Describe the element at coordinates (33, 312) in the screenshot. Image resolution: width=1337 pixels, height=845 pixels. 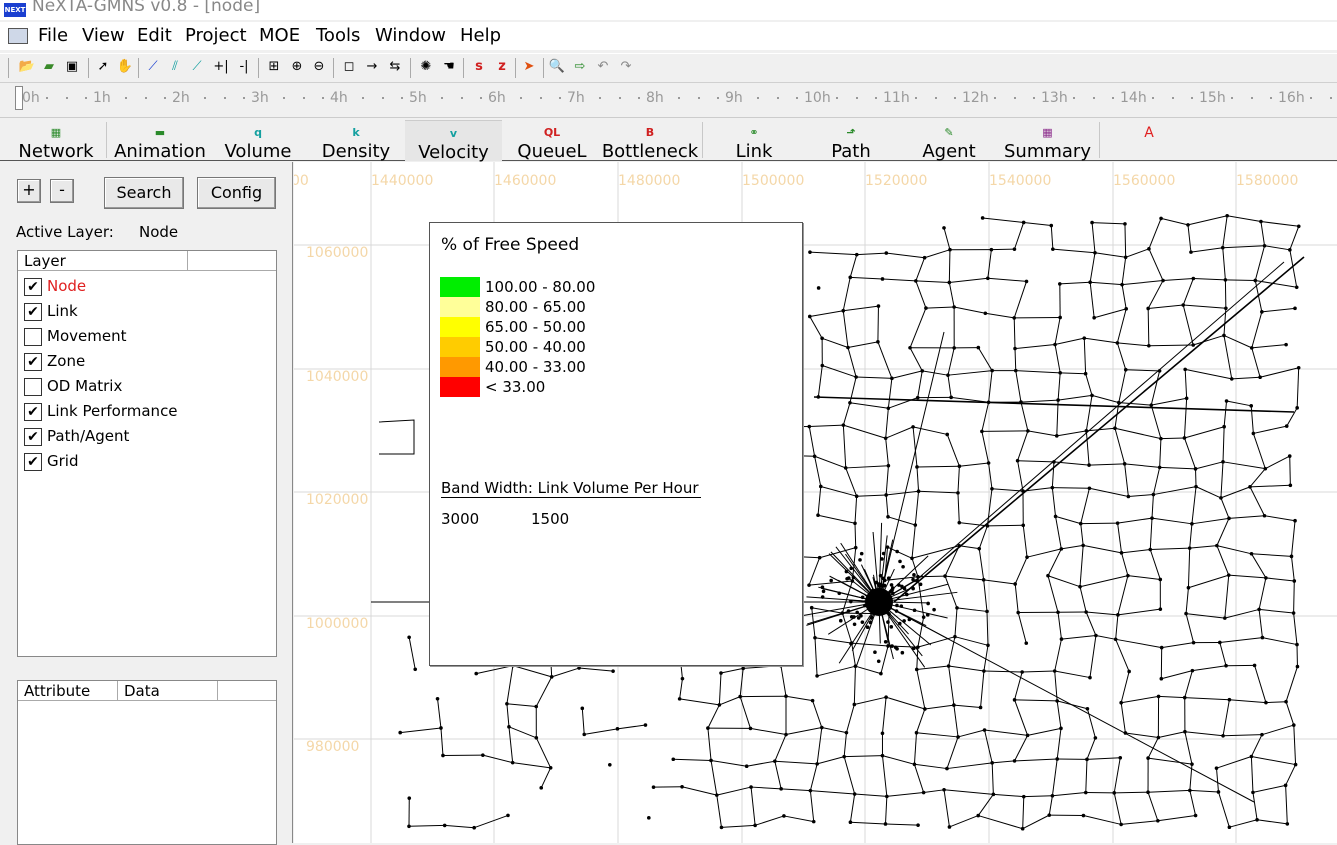
I see `link-checkbox: ✔` at that location.